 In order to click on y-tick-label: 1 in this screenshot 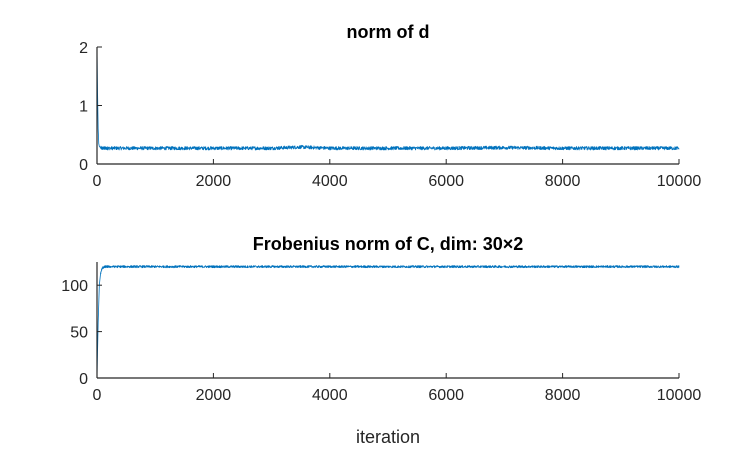, I will do `click(83, 107)`.